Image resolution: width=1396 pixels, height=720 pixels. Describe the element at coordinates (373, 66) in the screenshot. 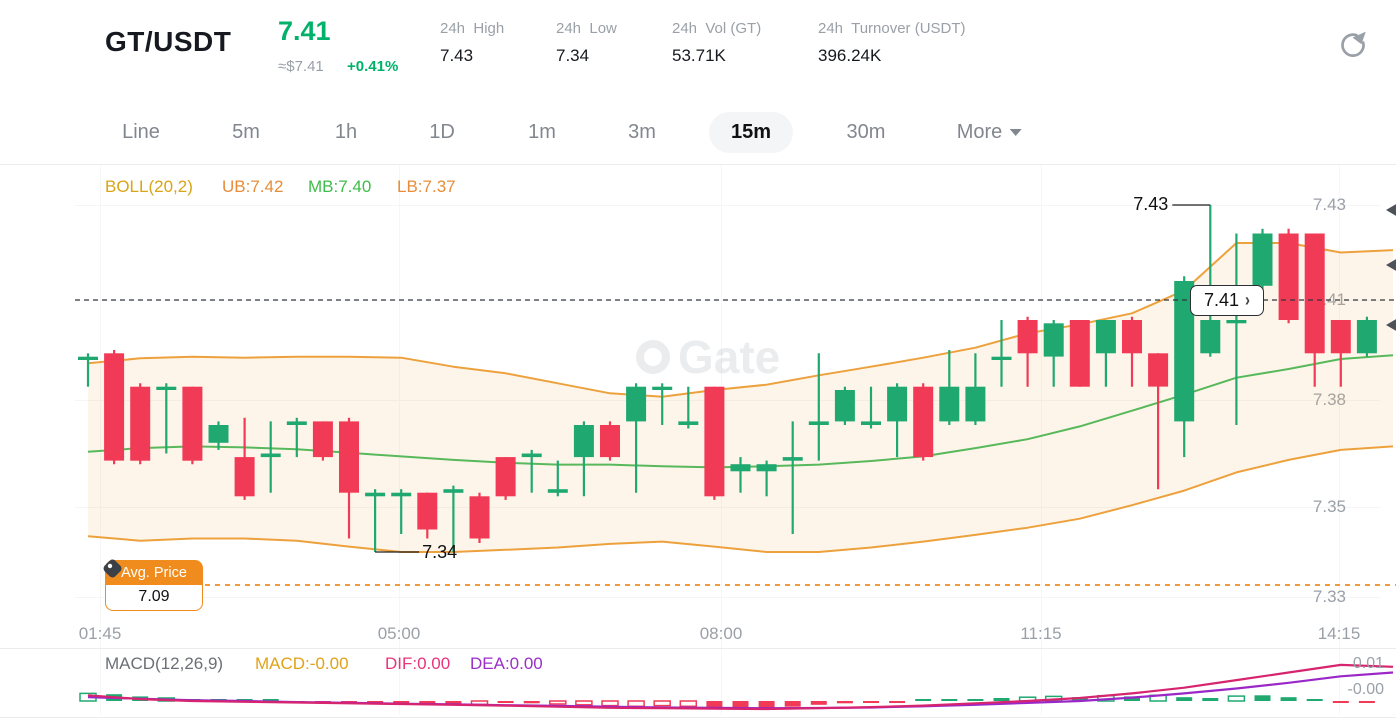

I see `change-percent: +0.41%` at that location.